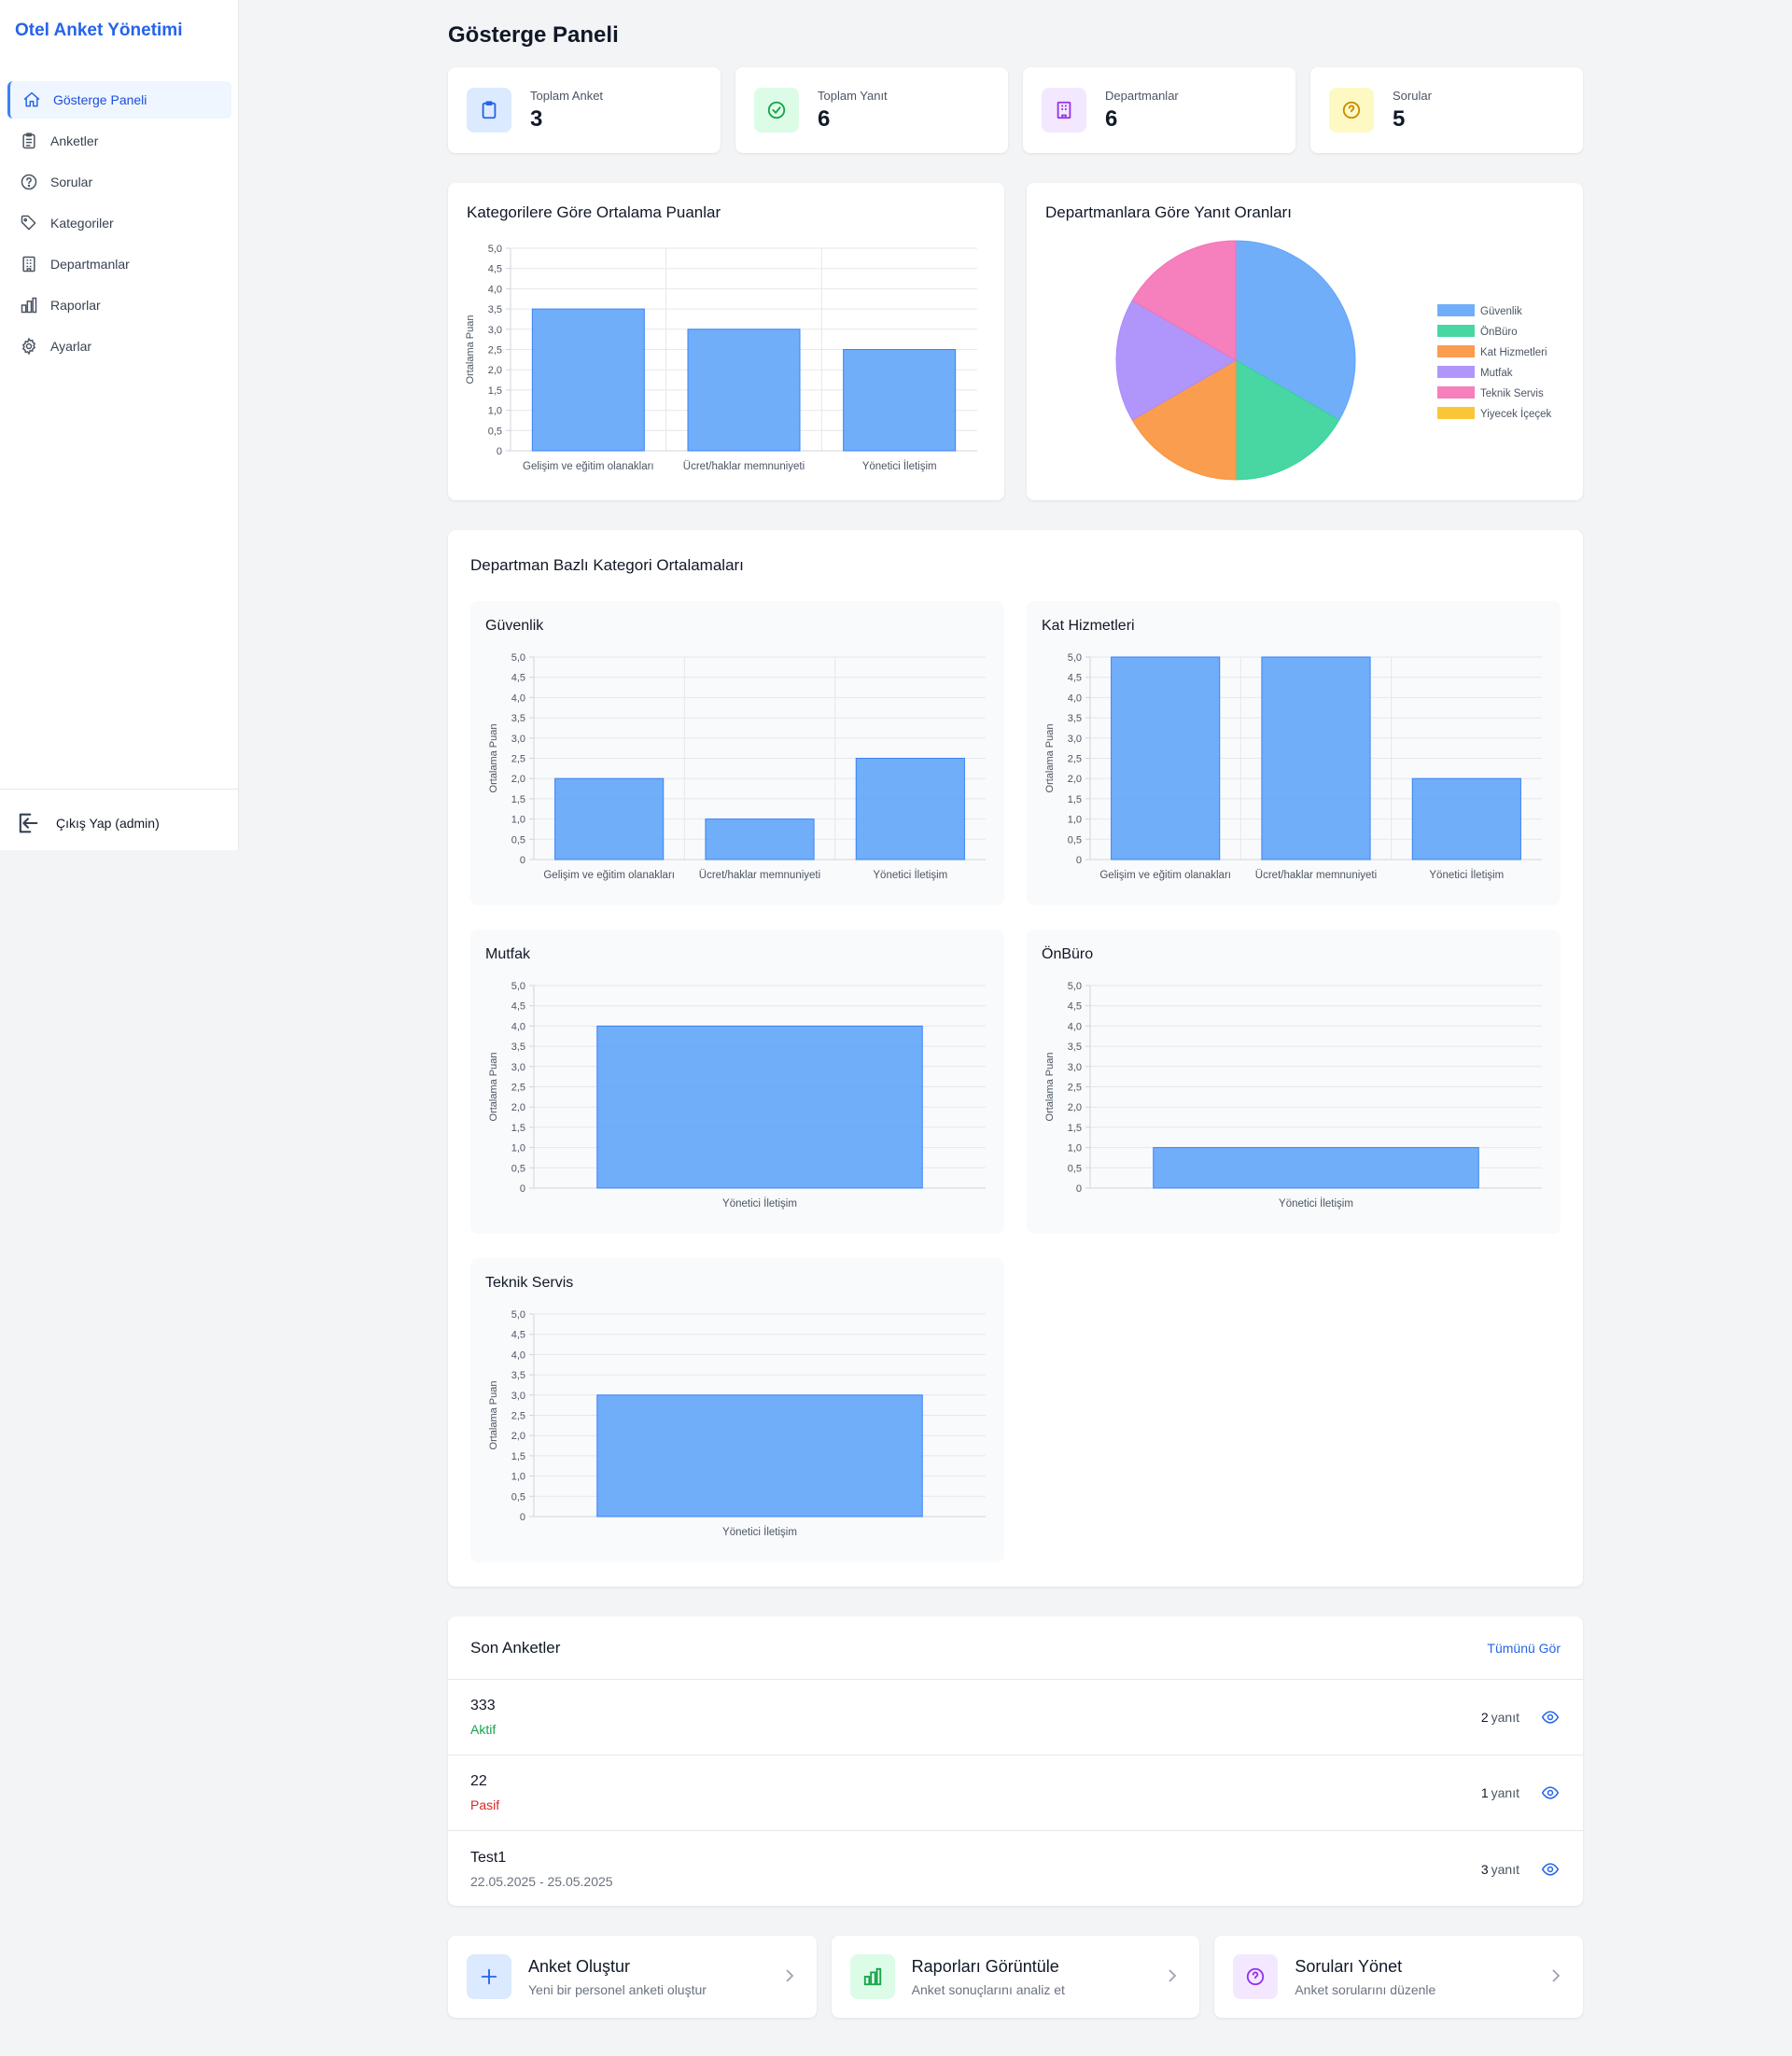  Describe the element at coordinates (853, 95) in the screenshot. I see `stat-label: Toplam Yanıt` at that location.